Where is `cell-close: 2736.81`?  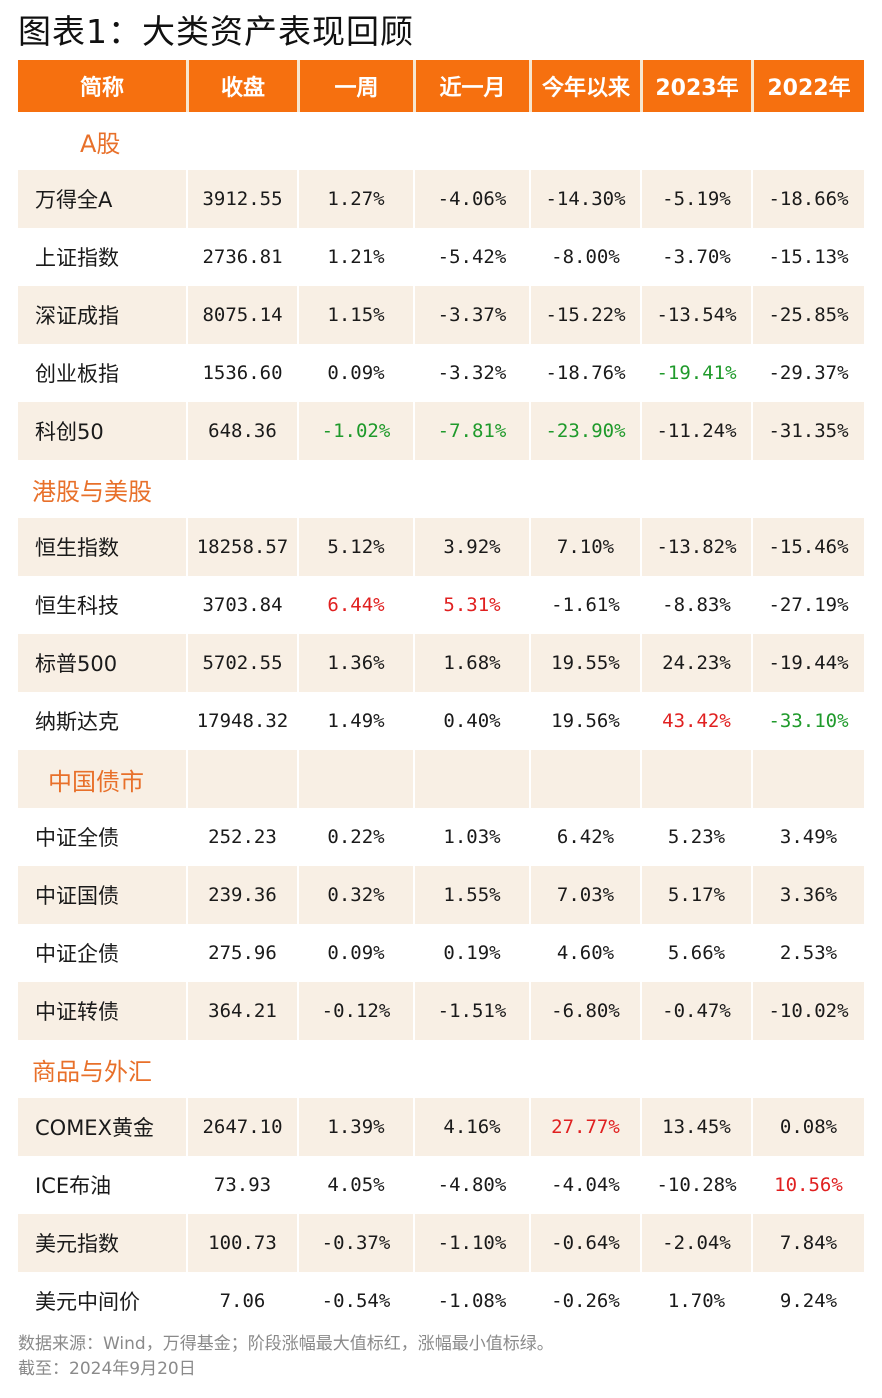
cell-close: 2736.81 is located at coordinates (241, 257).